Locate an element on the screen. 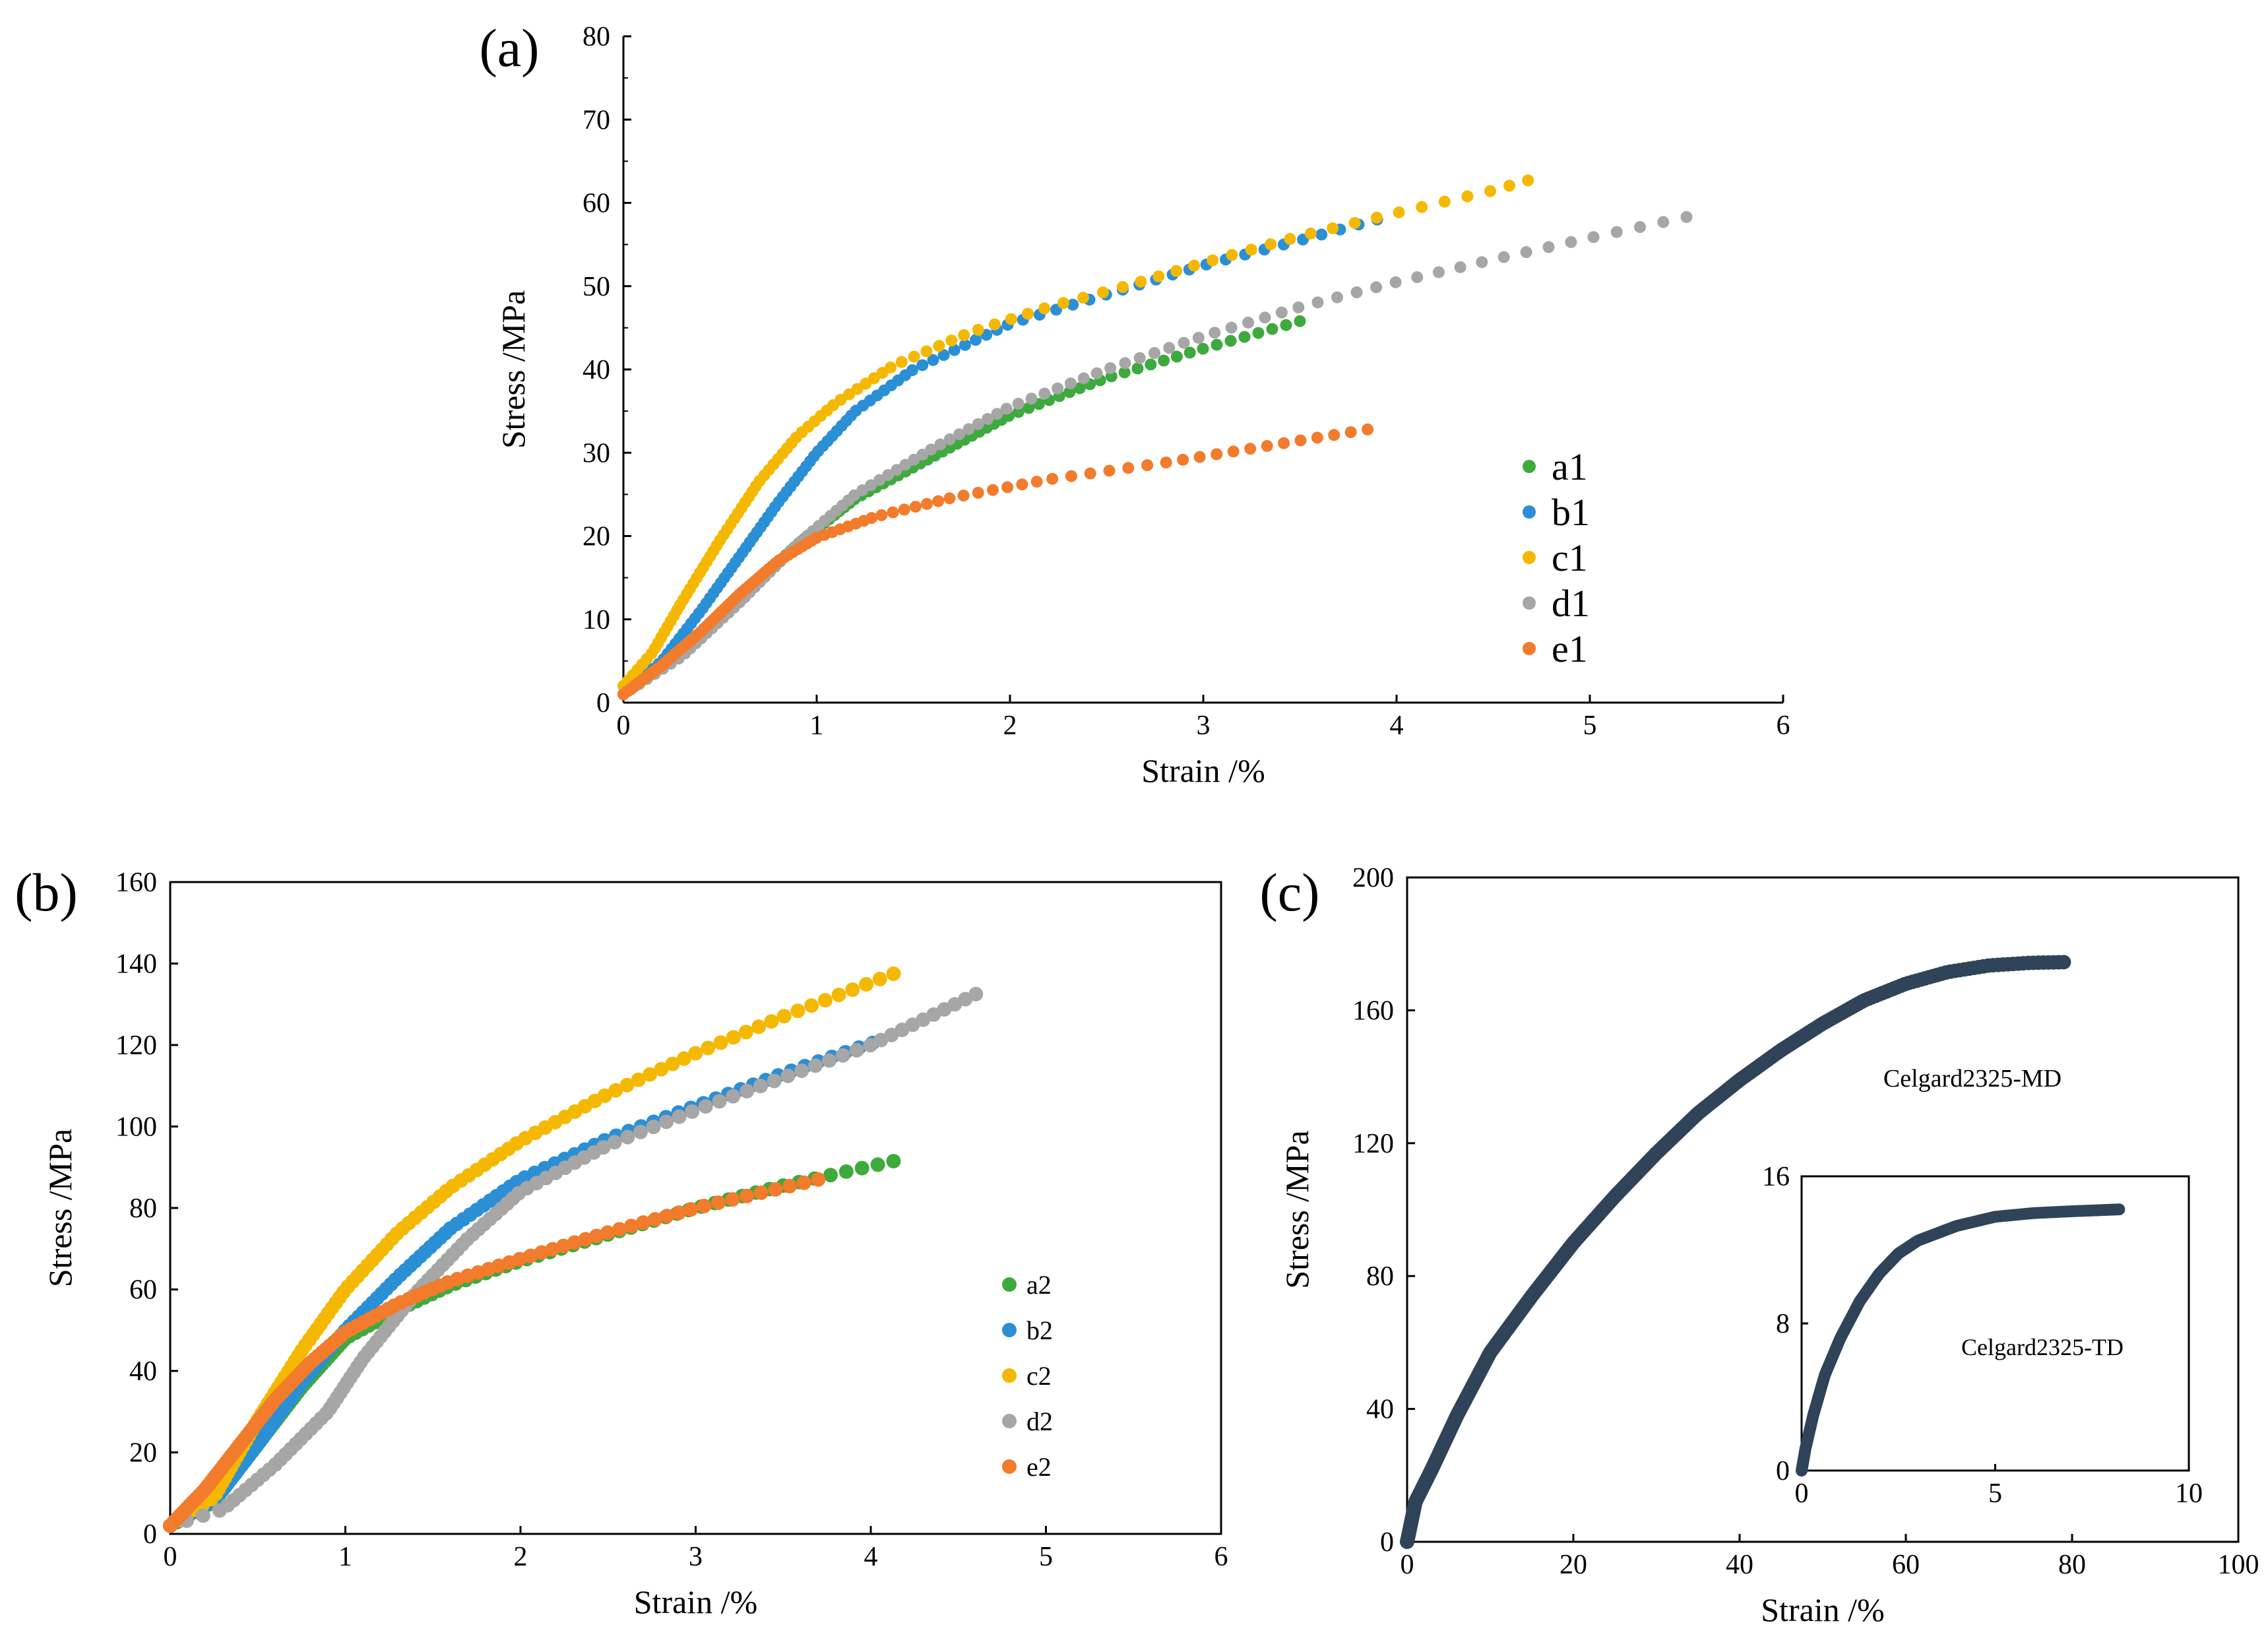  x-tick-label: 2 is located at coordinates (1010, 726).